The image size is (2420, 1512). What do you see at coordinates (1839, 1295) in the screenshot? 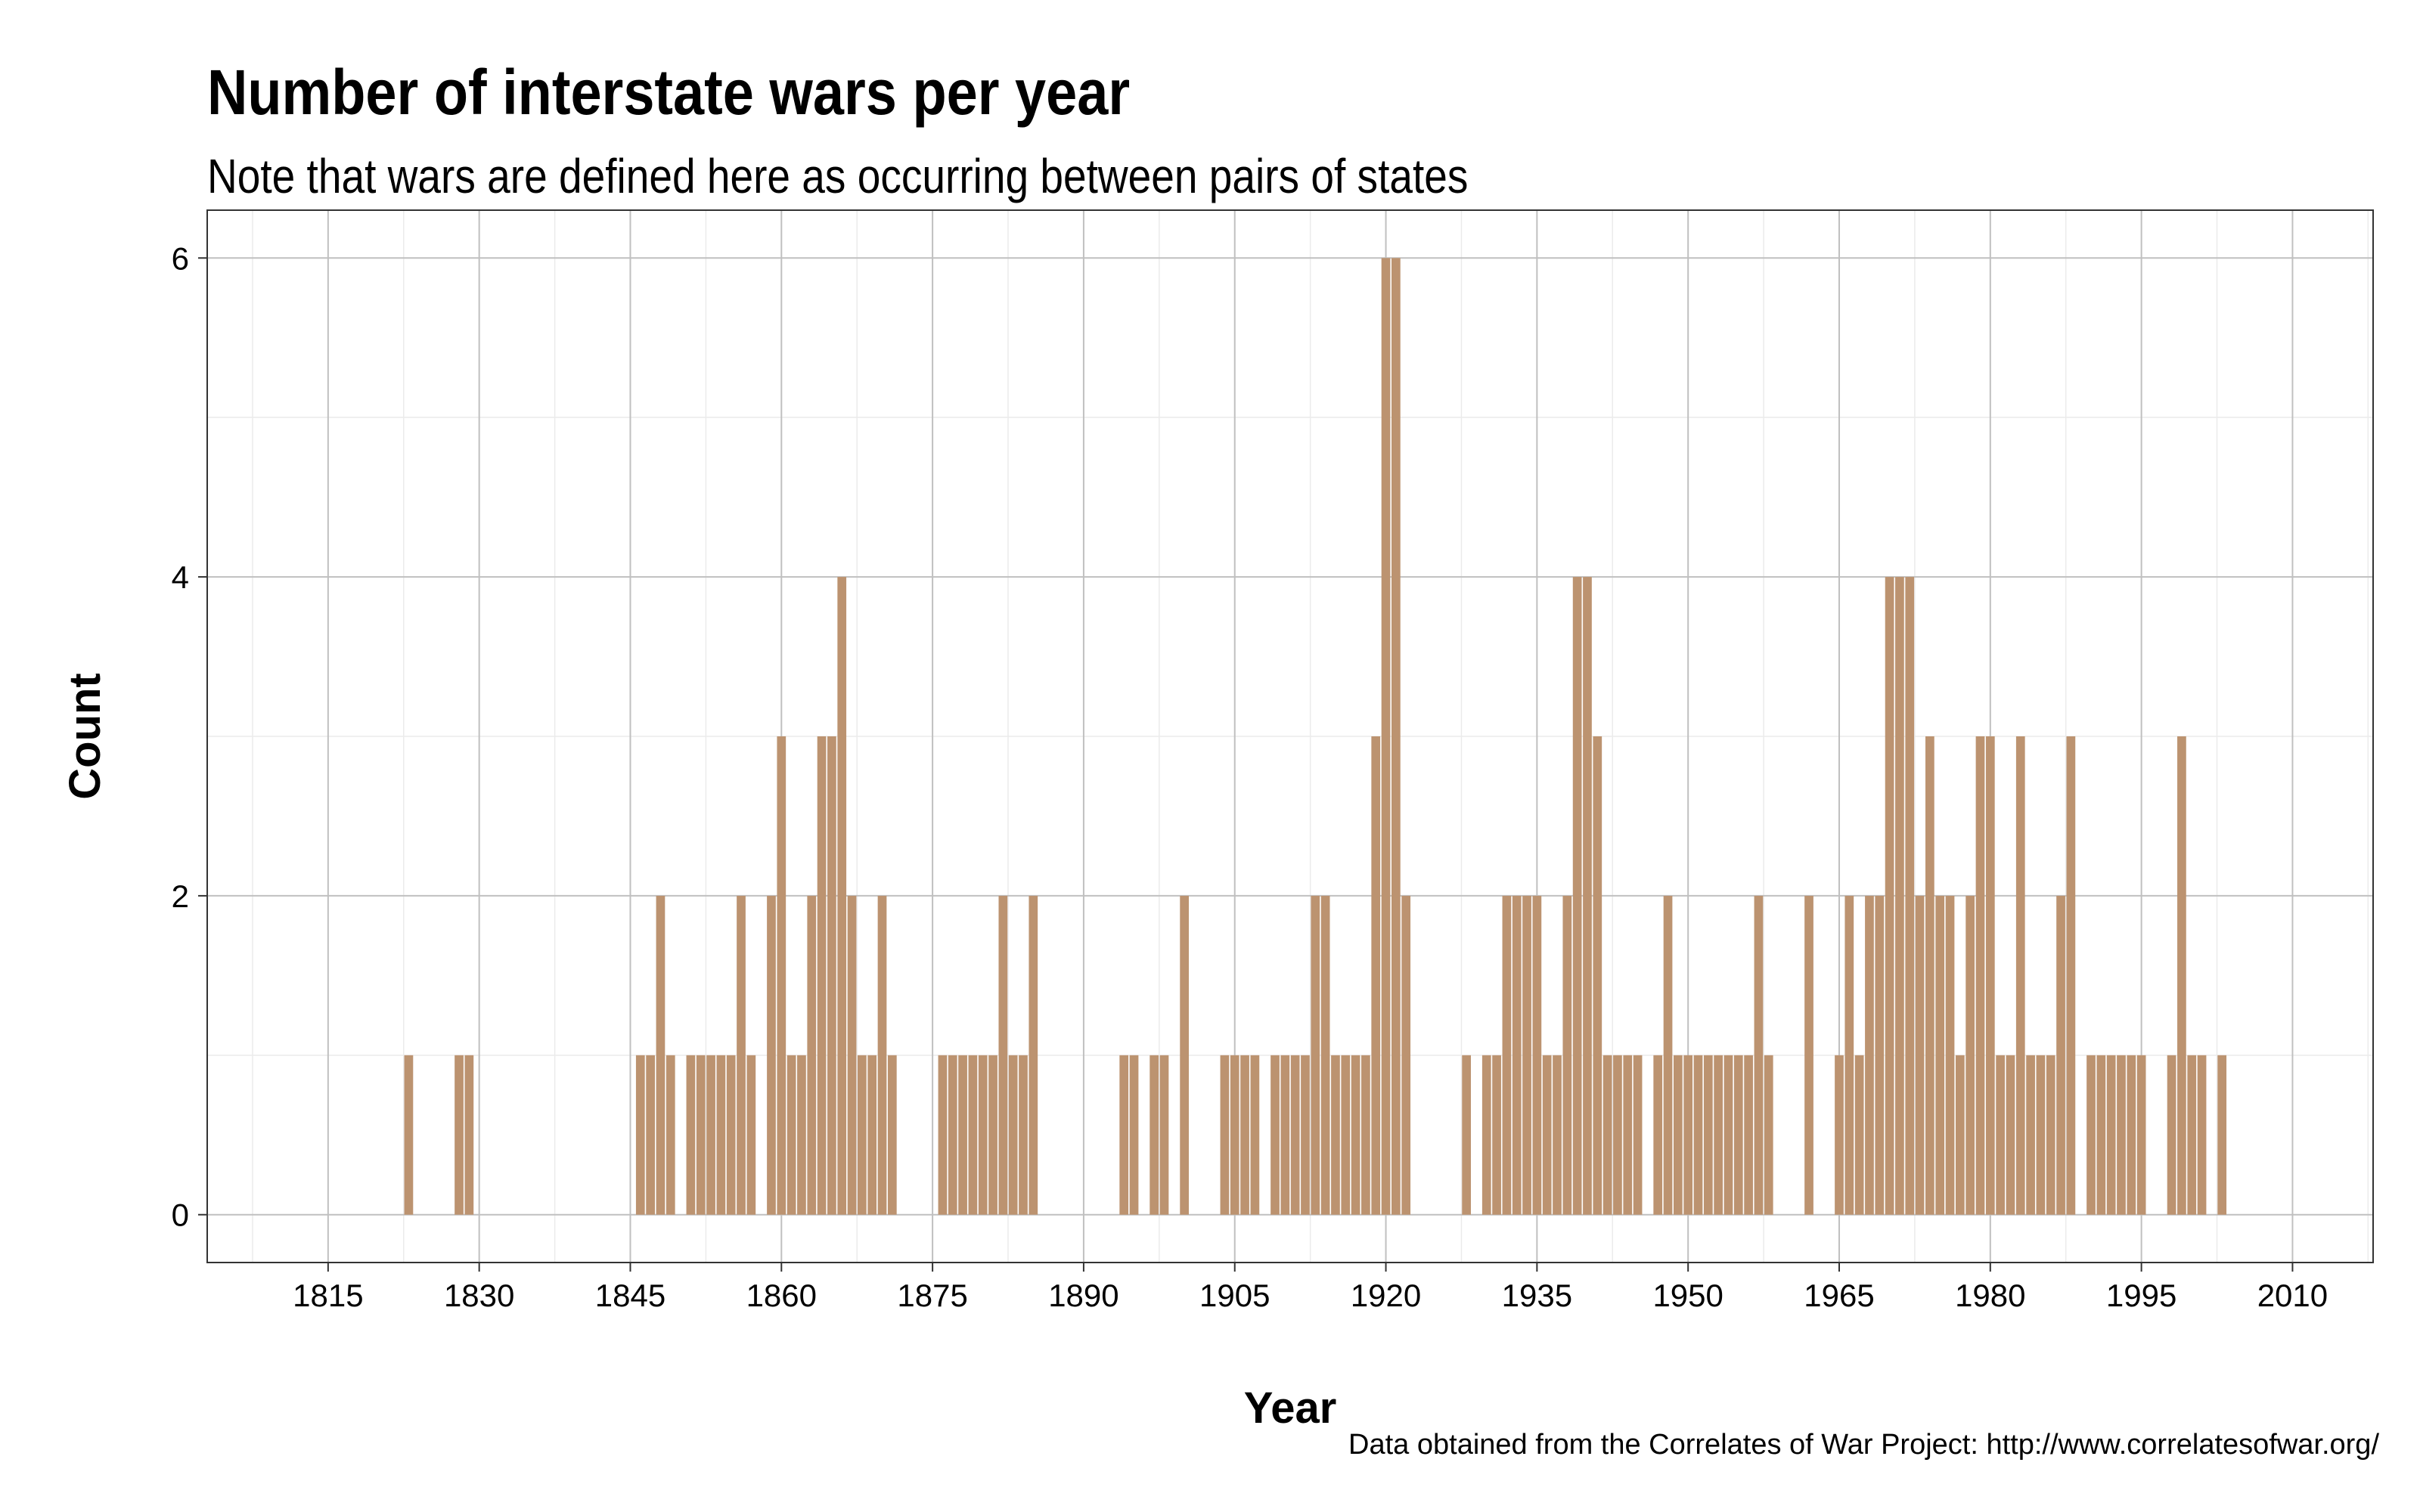
I see `x-tick-label: 1965` at bounding box center [1839, 1295].